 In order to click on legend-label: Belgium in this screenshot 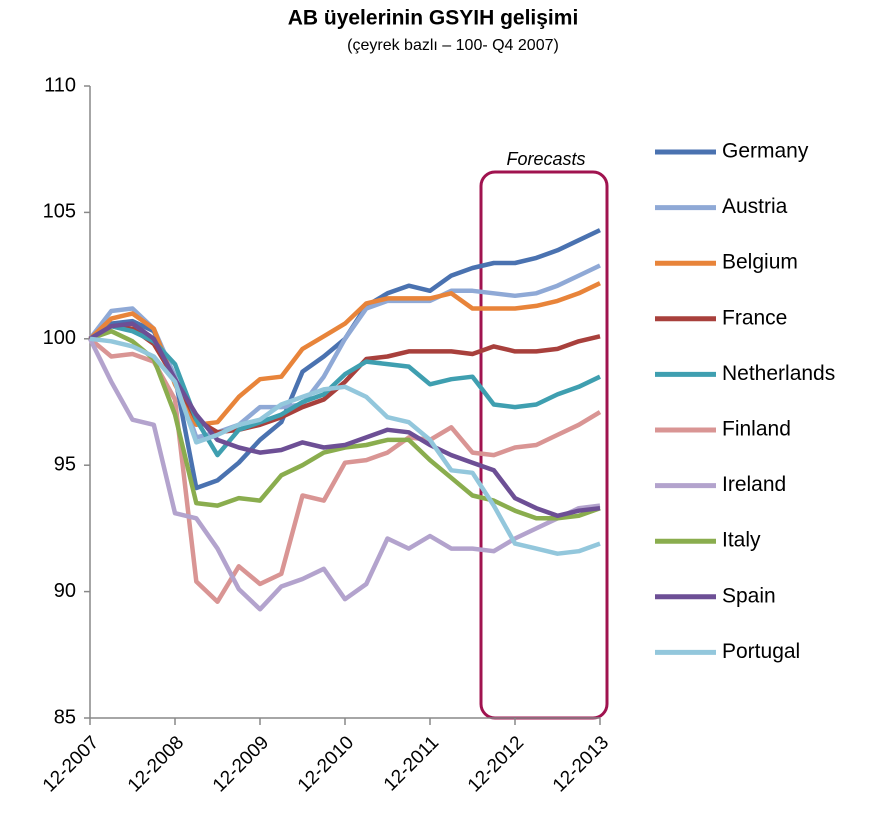, I will do `click(760, 262)`.